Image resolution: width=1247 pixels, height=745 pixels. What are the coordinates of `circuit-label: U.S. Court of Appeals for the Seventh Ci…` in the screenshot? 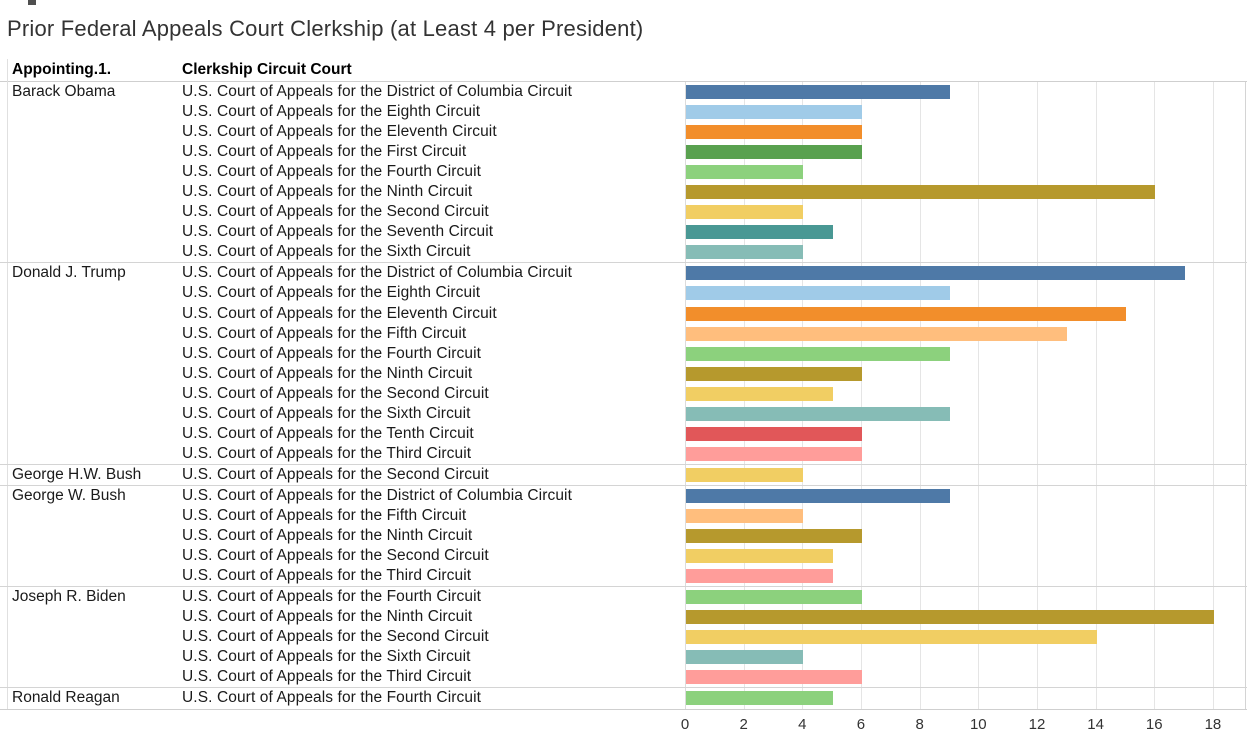 It's located at (338, 232).